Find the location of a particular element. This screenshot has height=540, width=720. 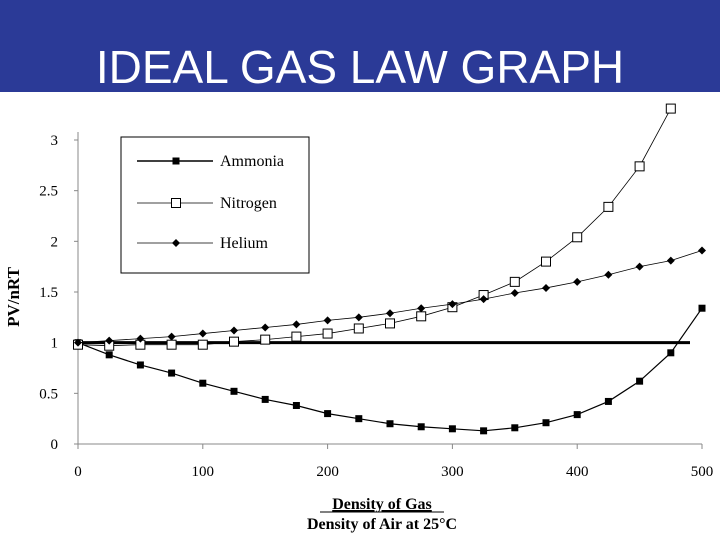

y-tick-label: 1 is located at coordinates (55, 344).